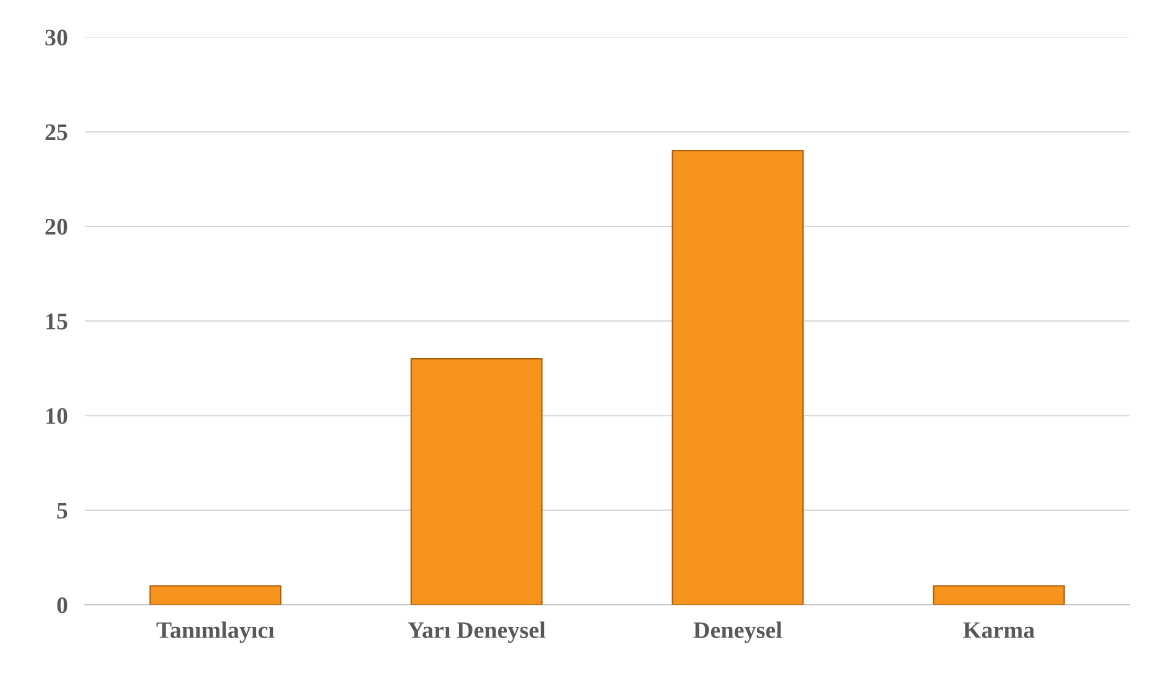  What do you see at coordinates (62, 510) in the screenshot?
I see `y-tick-label: 5` at bounding box center [62, 510].